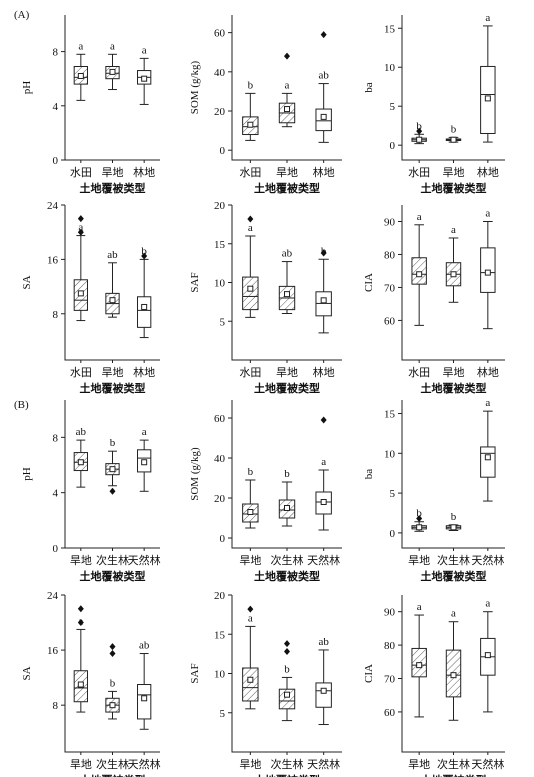 The width and height of the screenshot is (534, 777). What do you see at coordinates (220, 73) in the screenshot?
I see `y-tick-label: 40` at bounding box center [220, 73].